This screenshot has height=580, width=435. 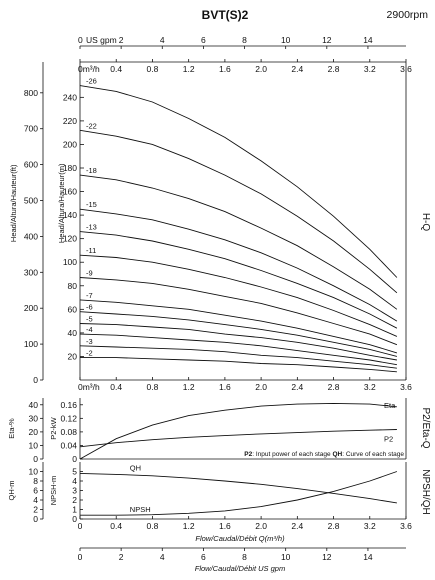 What do you see at coordinates (240, 538) in the screenshot?
I see `bottom-flow-label: Flow/Caudal/Débit Q(m³/h)` at bounding box center [240, 538].